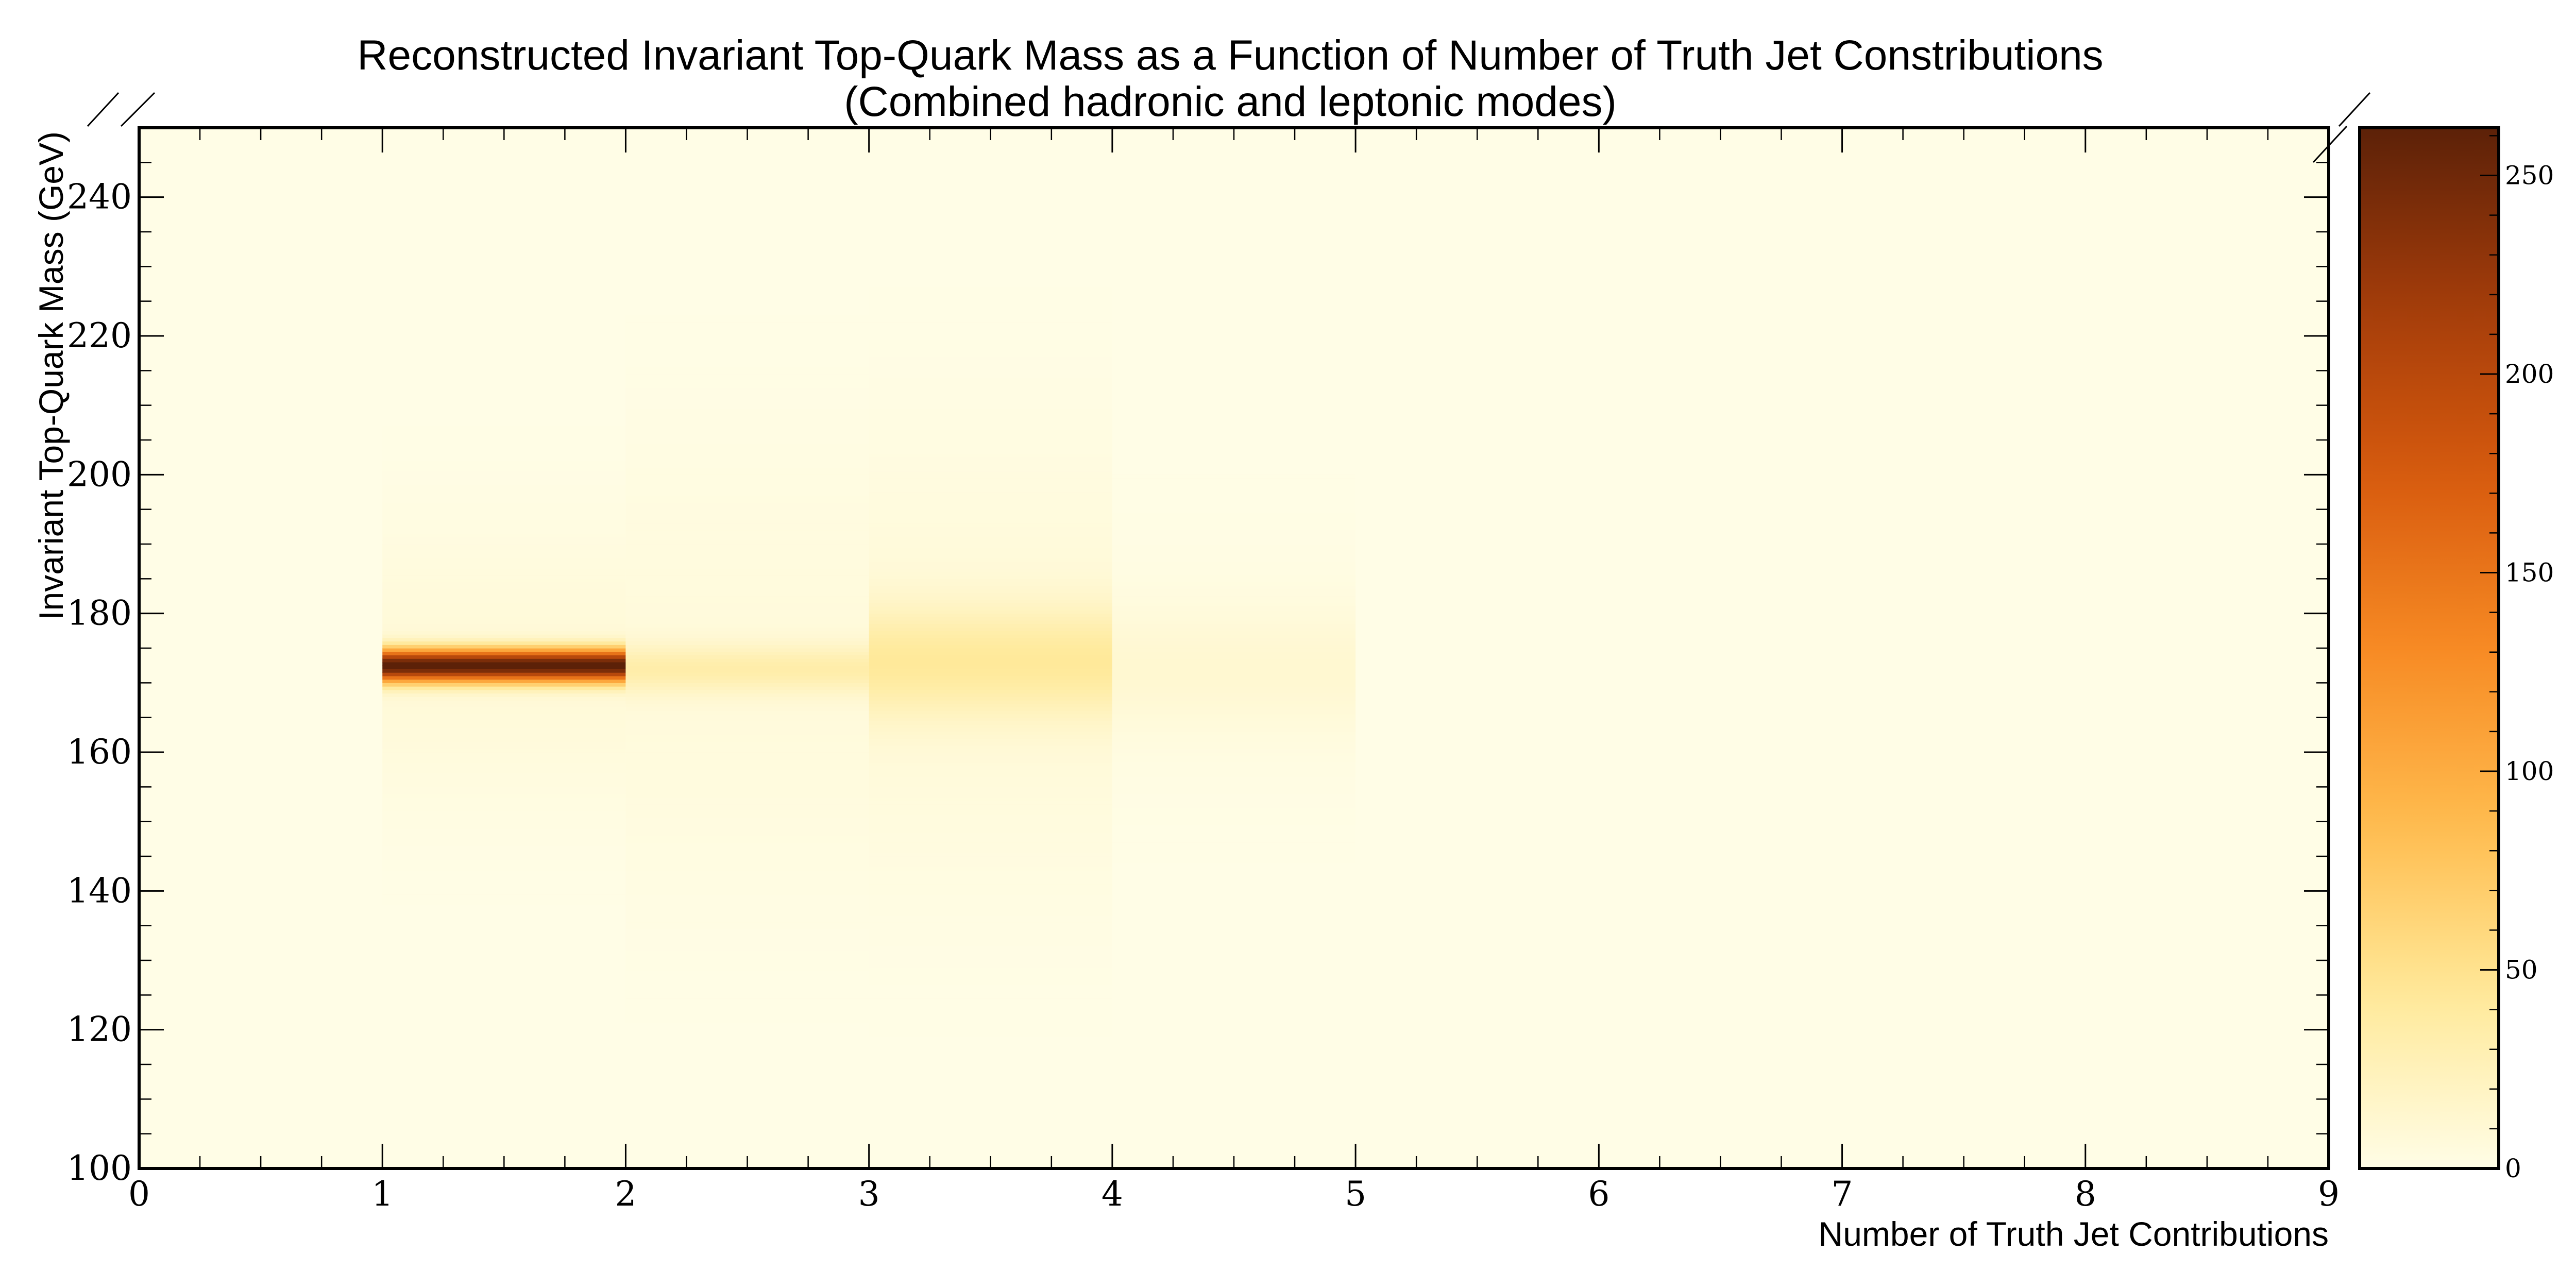  Describe the element at coordinates (99, 752) in the screenshot. I see `y-tick-label: 160` at that location.